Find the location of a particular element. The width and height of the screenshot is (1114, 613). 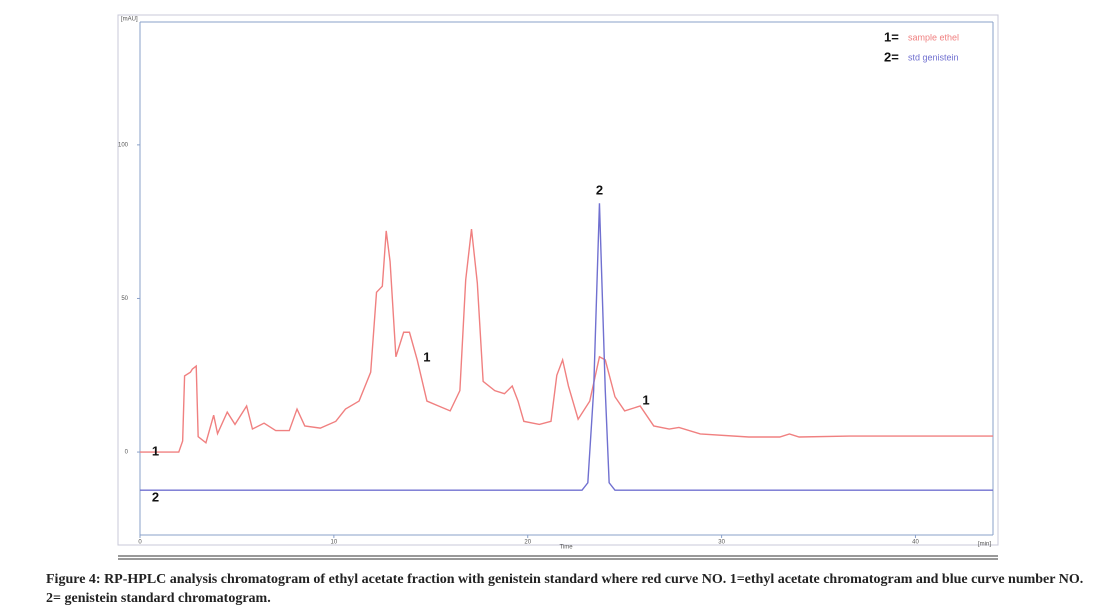

y-tick-label: 0 is located at coordinates (127, 453).